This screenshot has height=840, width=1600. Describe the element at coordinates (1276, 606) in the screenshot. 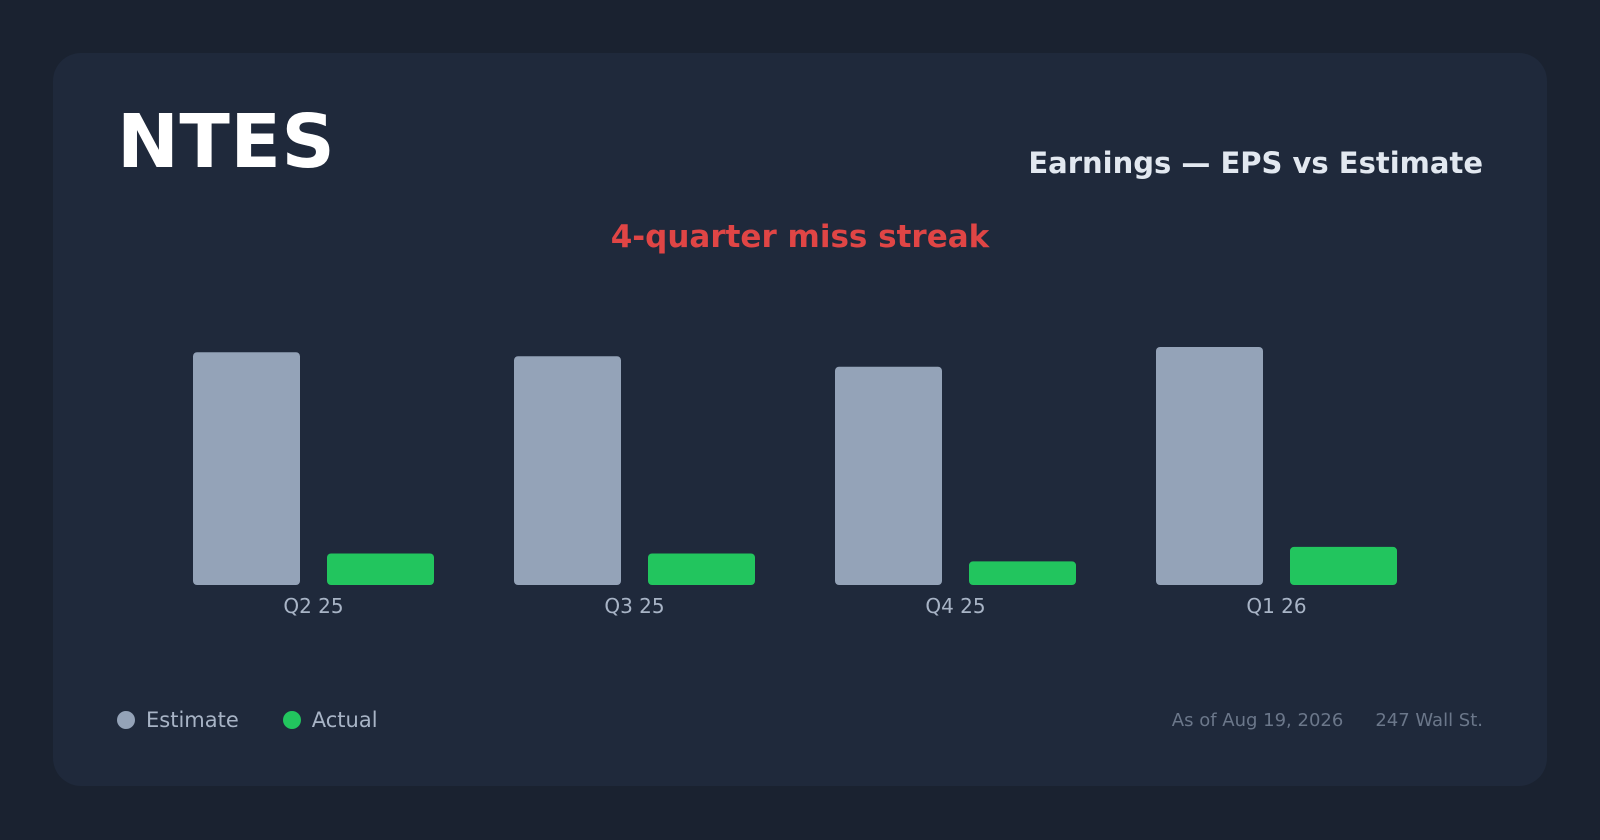

I see `x-tick-label: Q1 26` at that location.